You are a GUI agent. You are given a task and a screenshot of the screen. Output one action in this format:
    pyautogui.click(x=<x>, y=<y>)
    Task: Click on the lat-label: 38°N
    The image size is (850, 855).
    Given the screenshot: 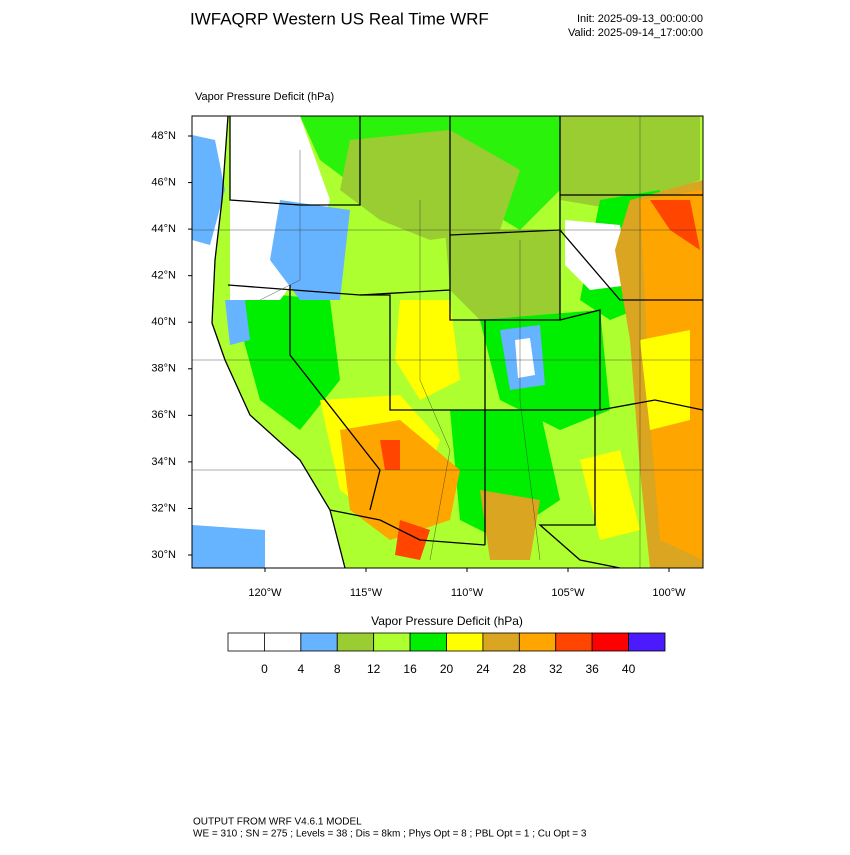 What is the action you would take?
    pyautogui.click(x=163, y=369)
    